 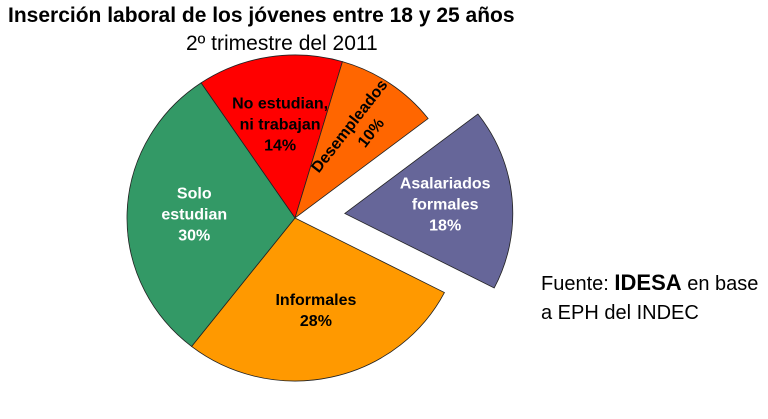 What do you see at coordinates (282, 43) in the screenshot?
I see `chart-subtitle: 2º trimestre del 2011` at bounding box center [282, 43].